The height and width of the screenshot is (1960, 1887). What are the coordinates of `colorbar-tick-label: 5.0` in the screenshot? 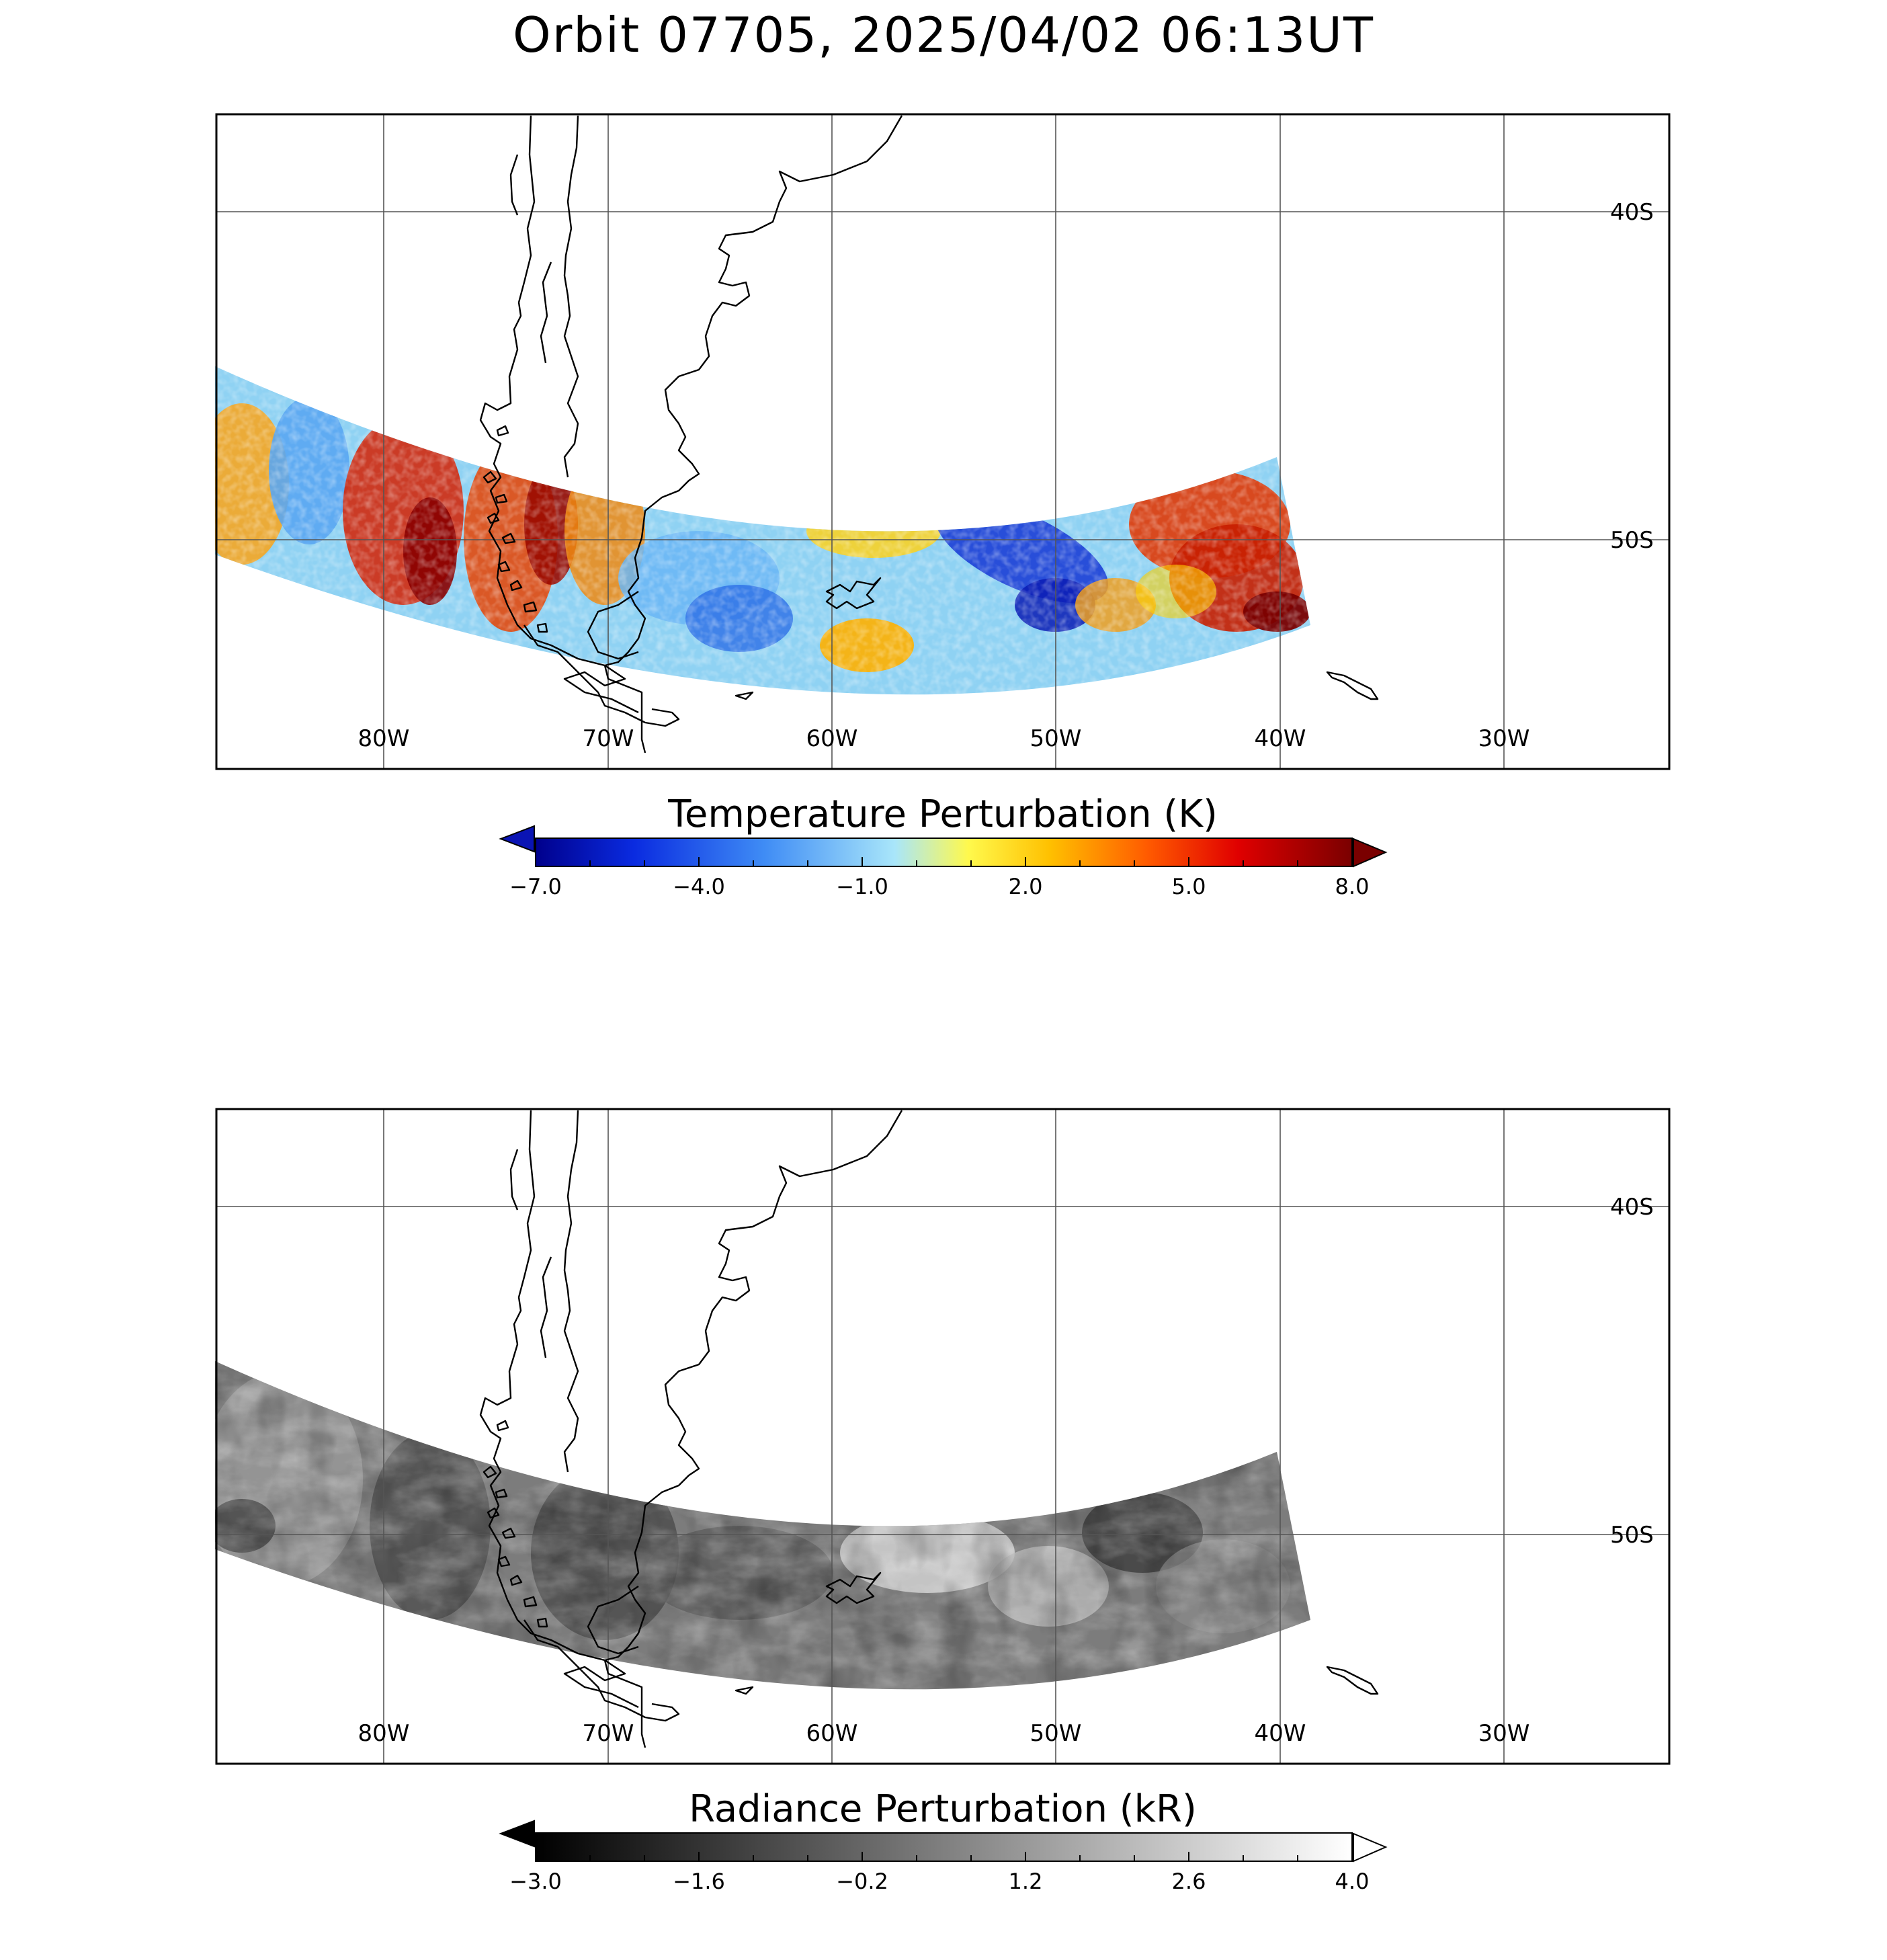 It's located at (1189, 886).